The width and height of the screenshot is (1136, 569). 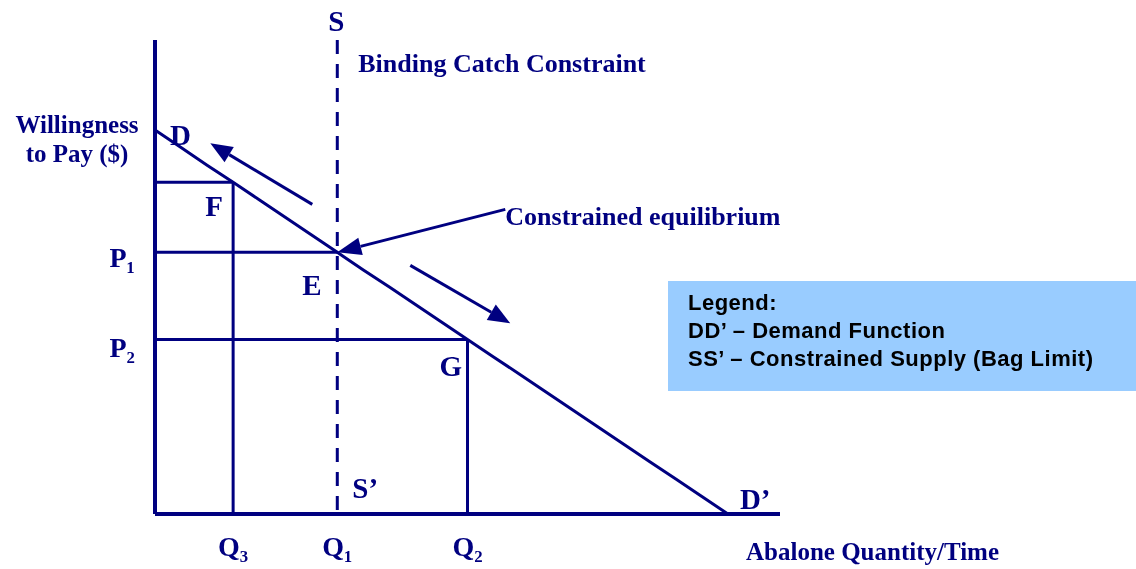 What do you see at coordinates (77, 139) in the screenshot?
I see `y-axis-title: Willingness to Pay ($)` at bounding box center [77, 139].